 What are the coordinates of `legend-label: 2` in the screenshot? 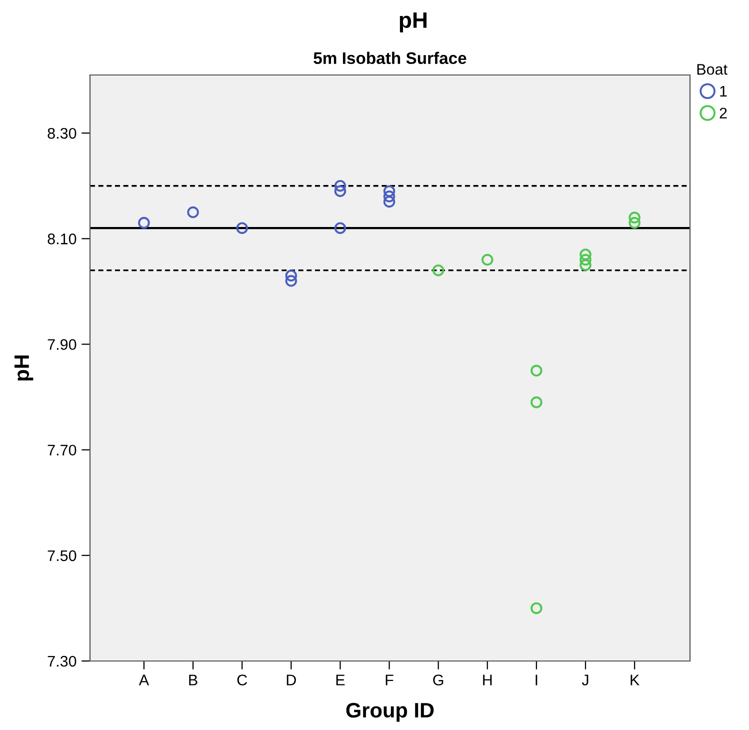 It's located at (723, 113).